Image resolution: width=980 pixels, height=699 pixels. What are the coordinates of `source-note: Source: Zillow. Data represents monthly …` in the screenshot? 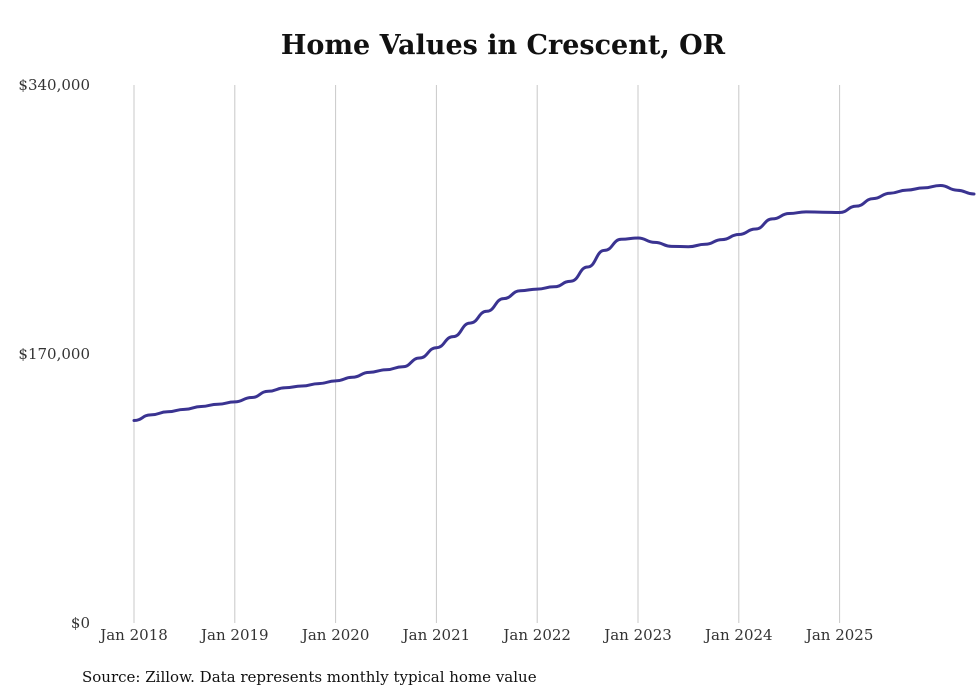 It's located at (309, 677).